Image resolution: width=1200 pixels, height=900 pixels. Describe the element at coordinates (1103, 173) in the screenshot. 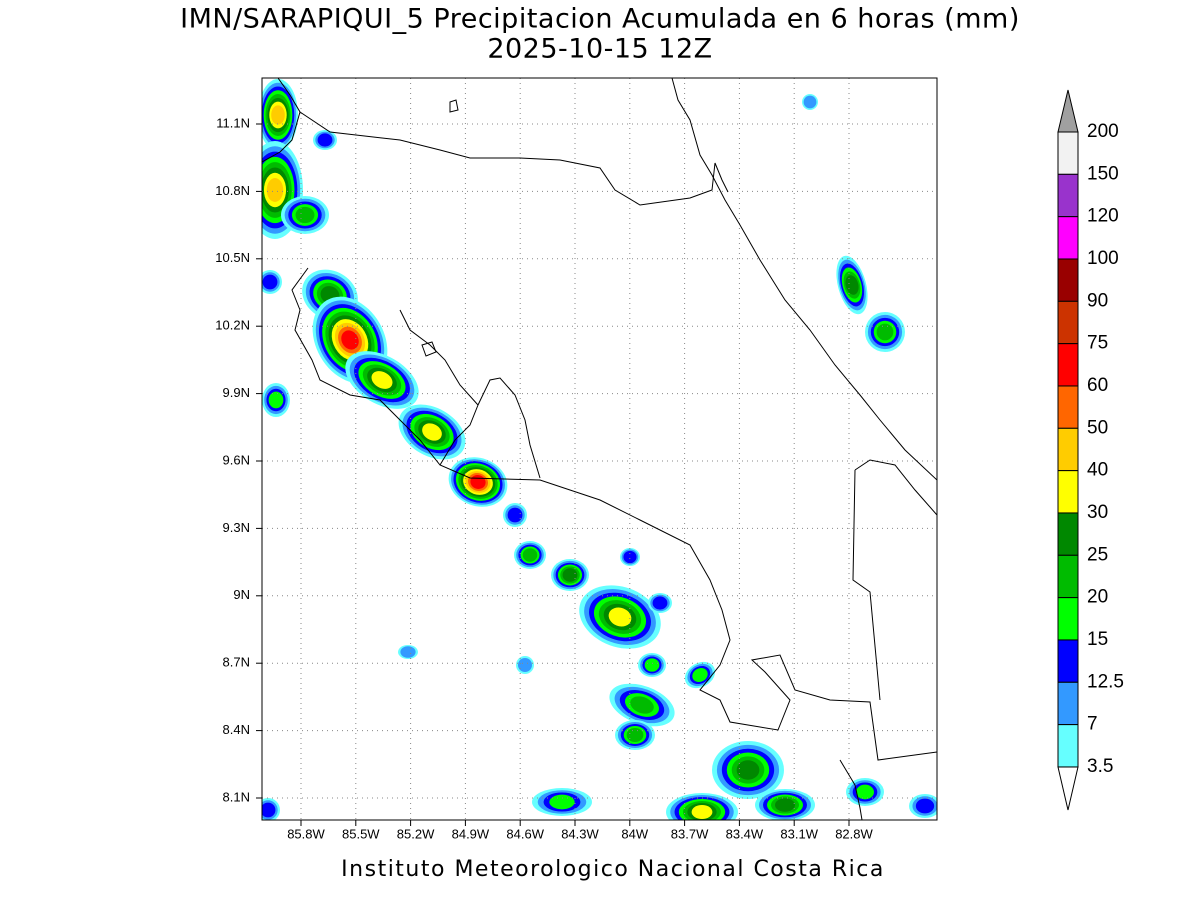

I see `colorbar-label: 150` at that location.